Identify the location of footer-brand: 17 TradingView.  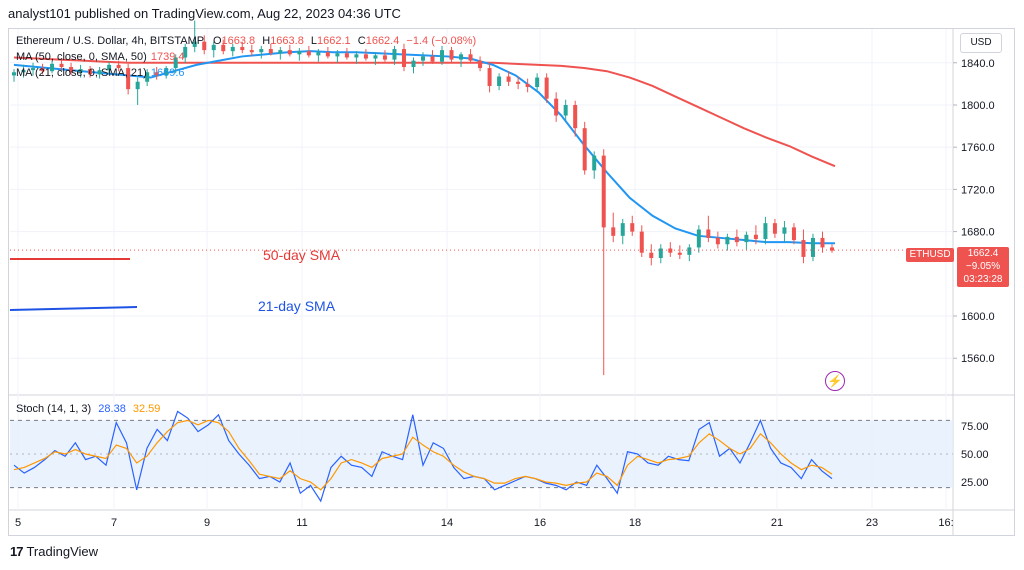
(54, 551).